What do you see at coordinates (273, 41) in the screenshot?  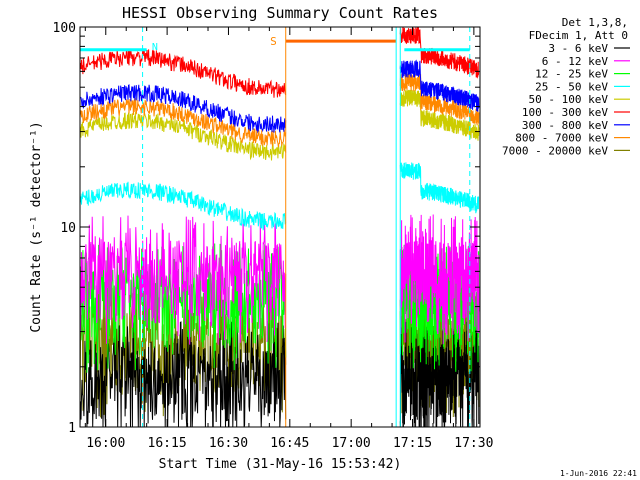 I see `annotation-saa: S` at bounding box center [273, 41].